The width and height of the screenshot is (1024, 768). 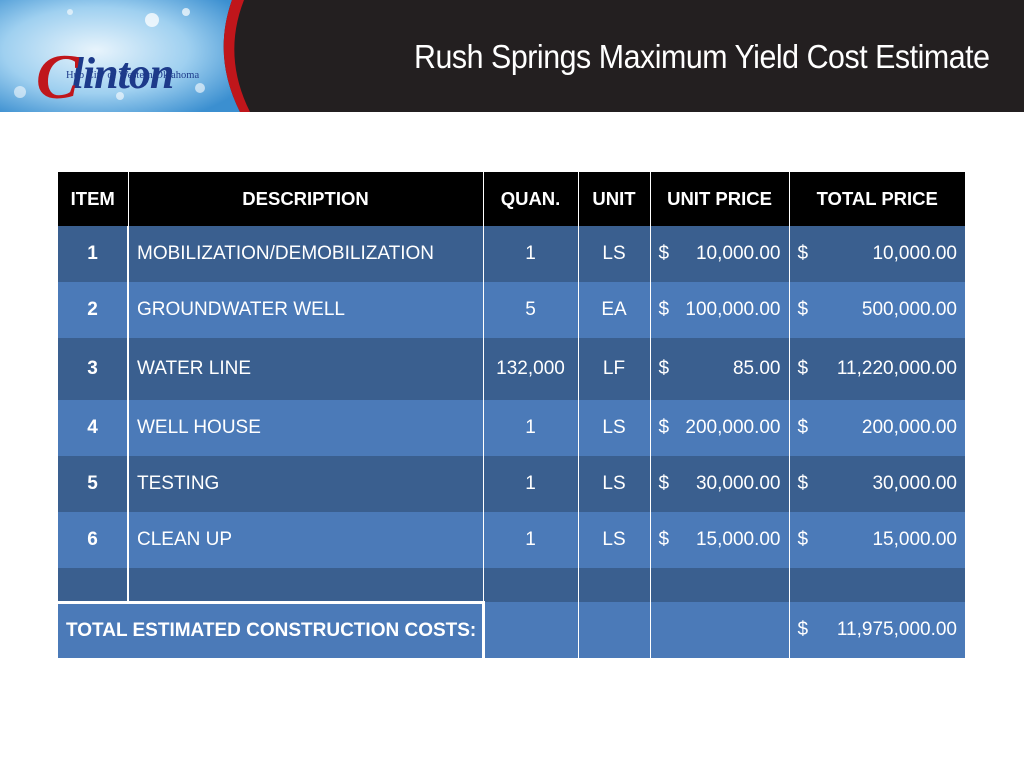 I want to click on city-logo: Clinton Hub City of Western Oklahoma, so click(x=125, y=56).